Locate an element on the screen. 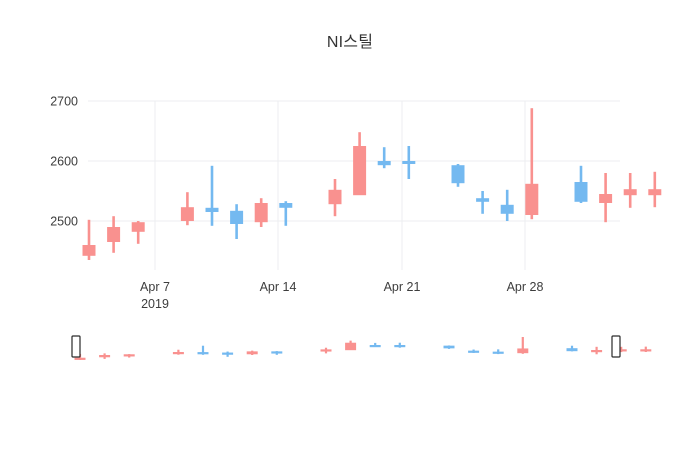  navigator-candle-series is located at coordinates (363, 348).